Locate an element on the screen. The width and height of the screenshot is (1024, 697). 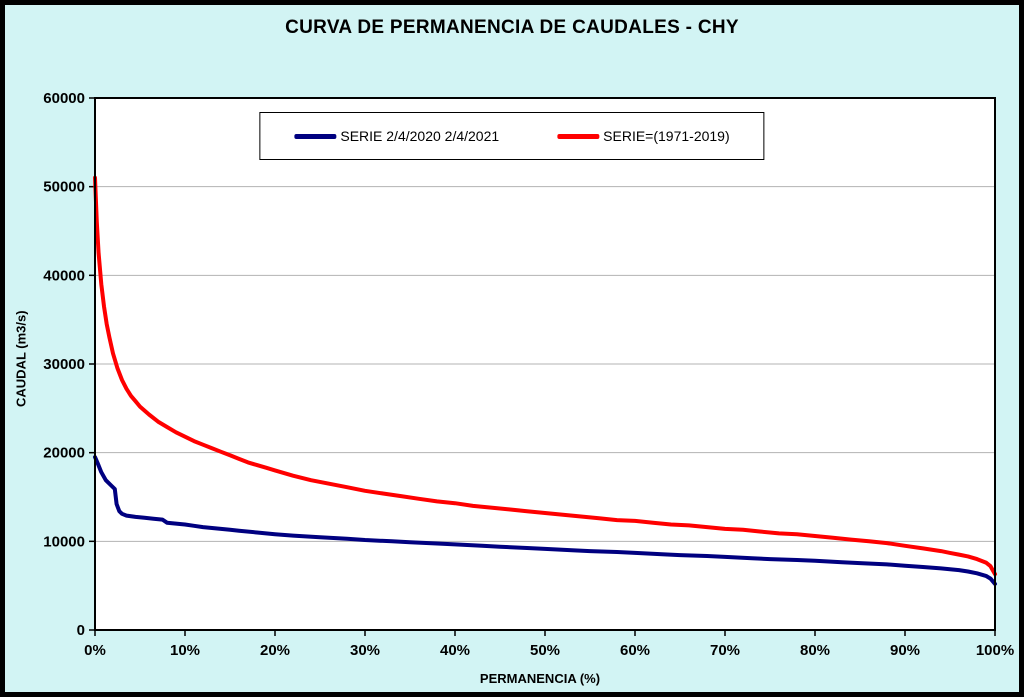
legend-item-serie-1971-2019: SERIE=(1971-2019) is located at coordinates (643, 136).